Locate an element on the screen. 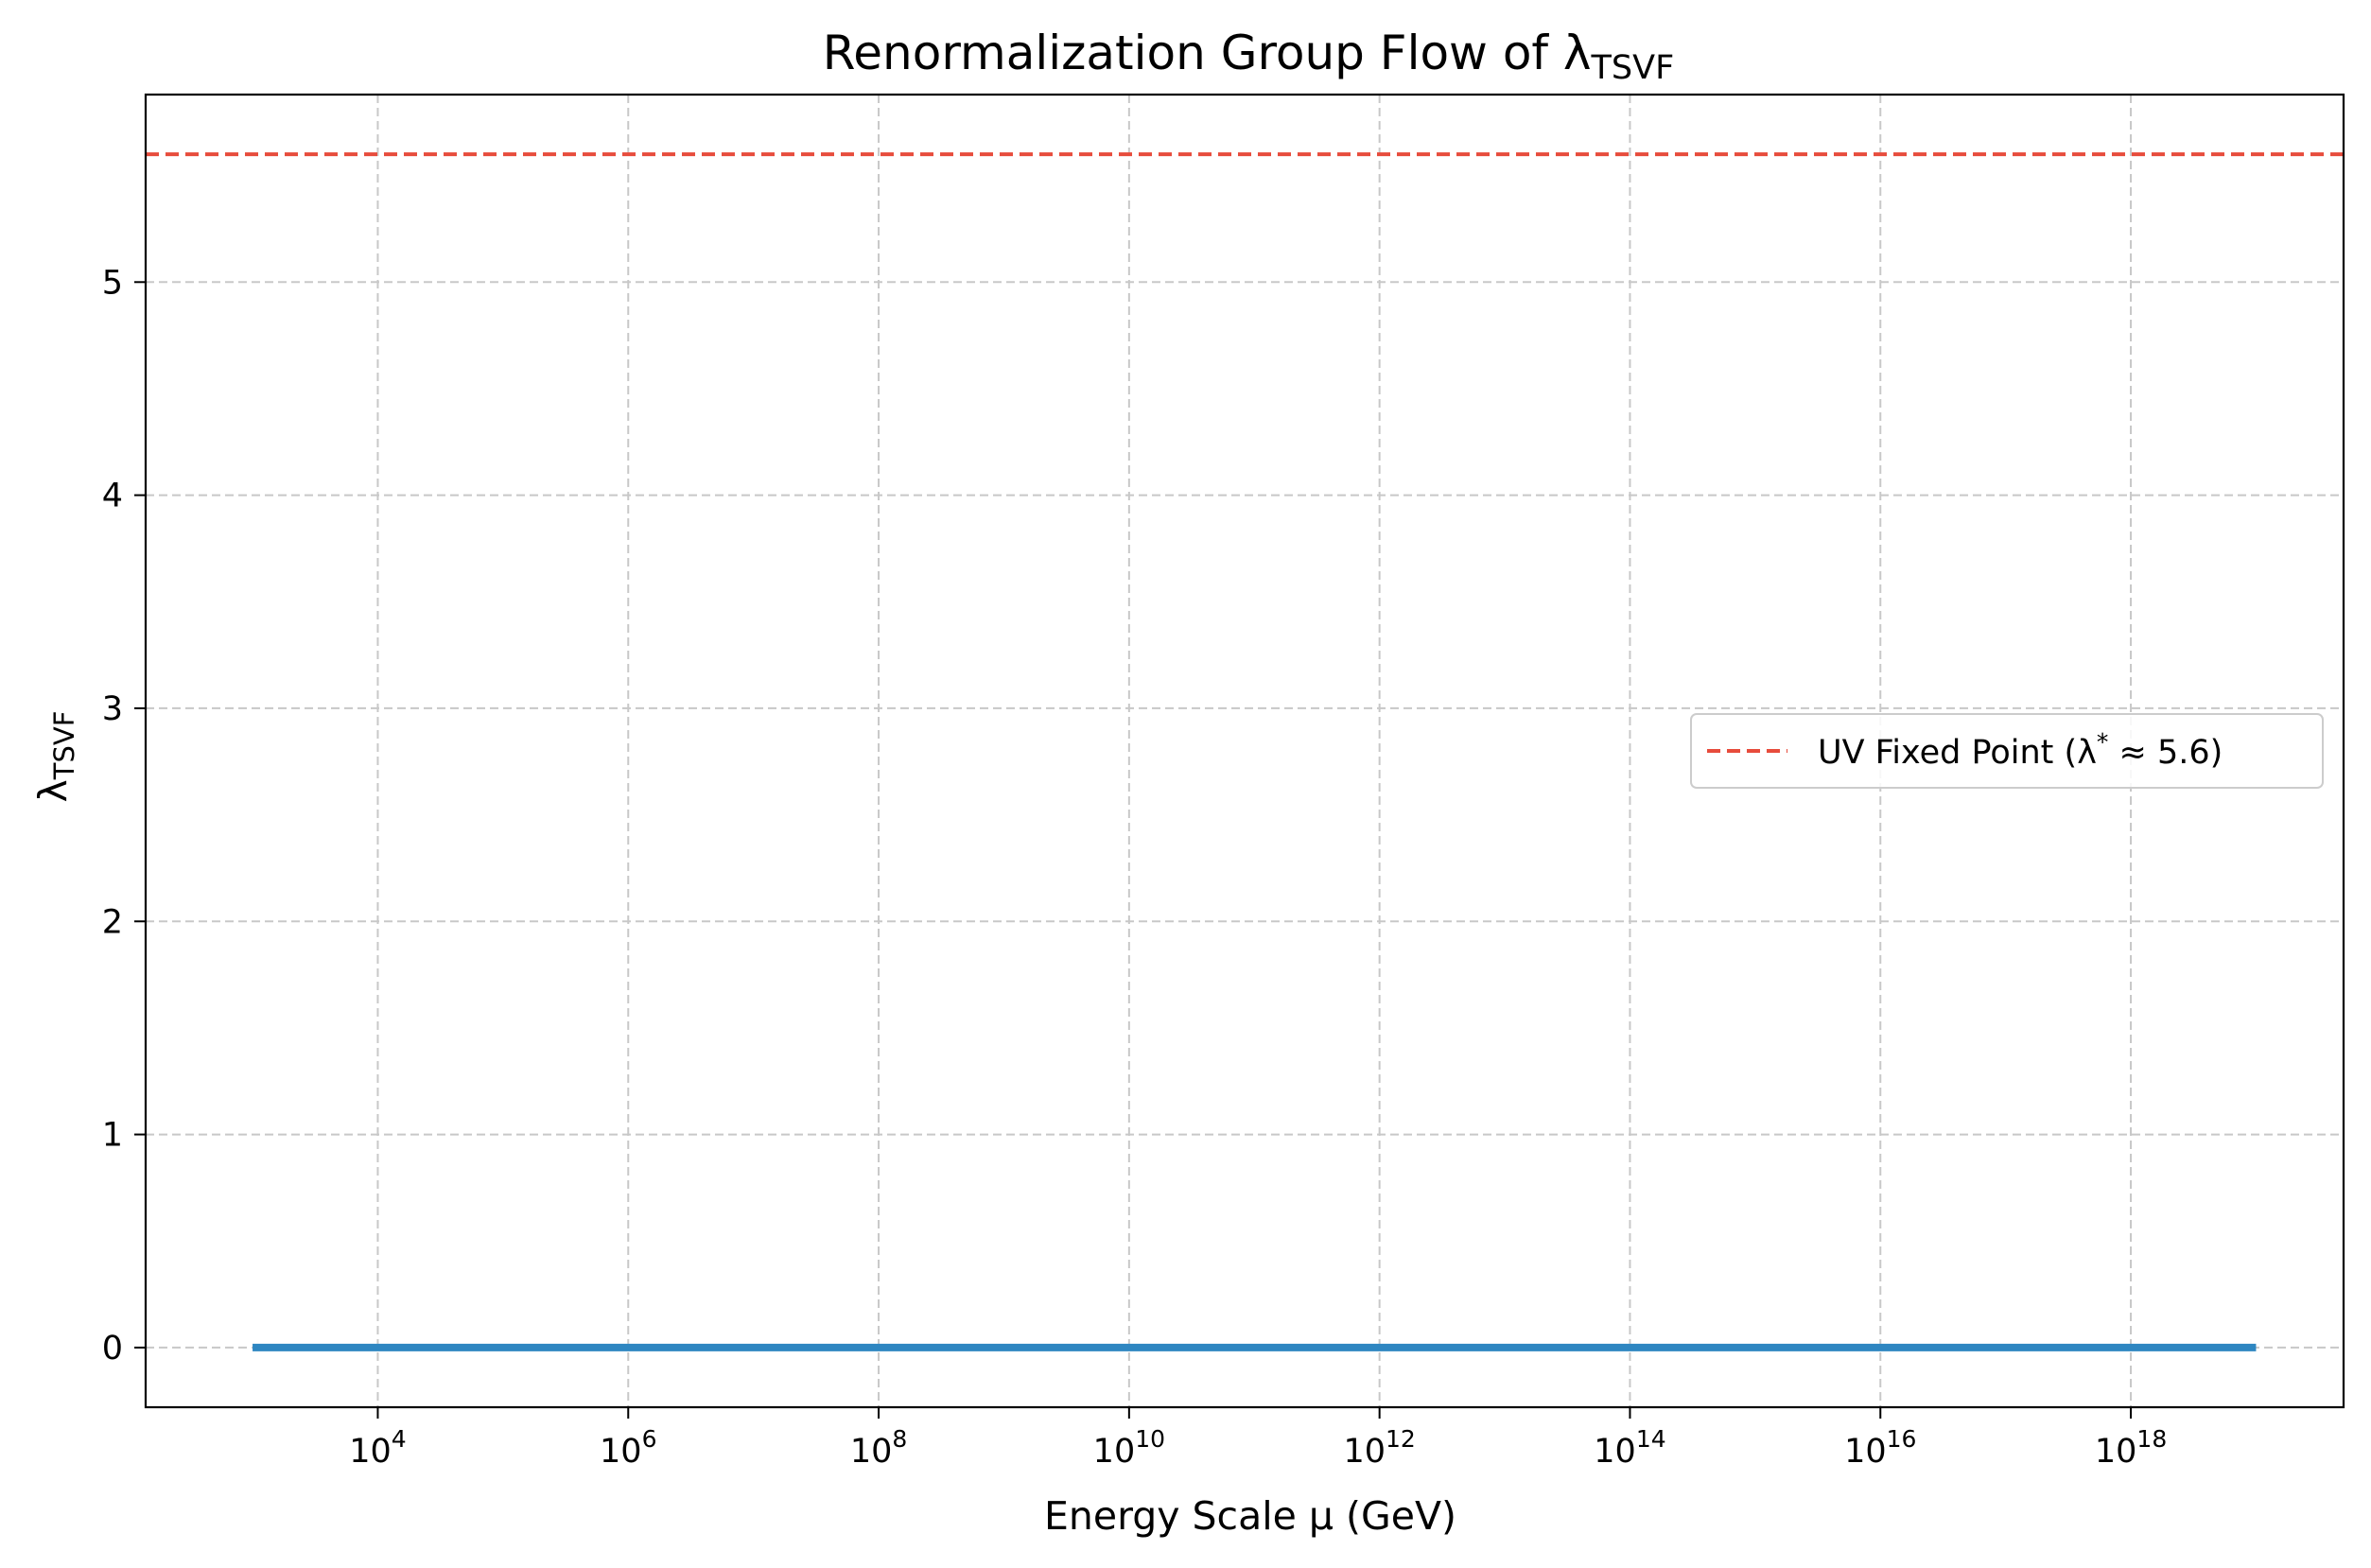  legend-box is located at coordinates (2007, 751).